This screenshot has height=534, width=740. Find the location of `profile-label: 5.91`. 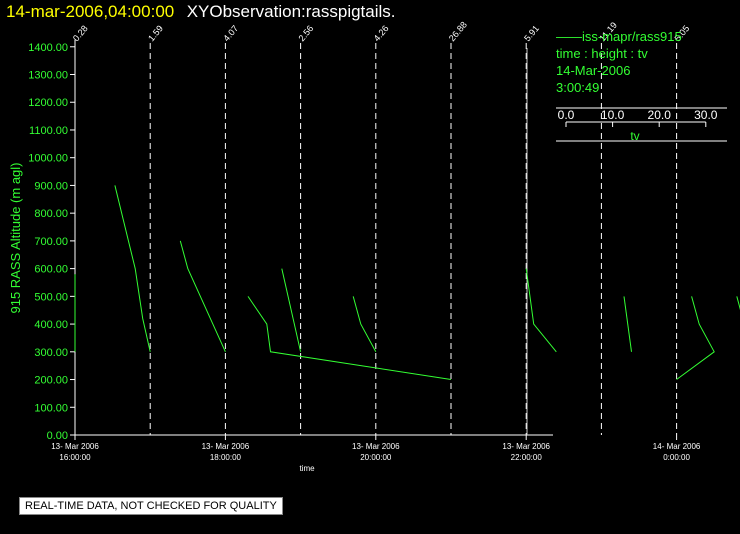

profile-label: 5.91 is located at coordinates (531, 33).